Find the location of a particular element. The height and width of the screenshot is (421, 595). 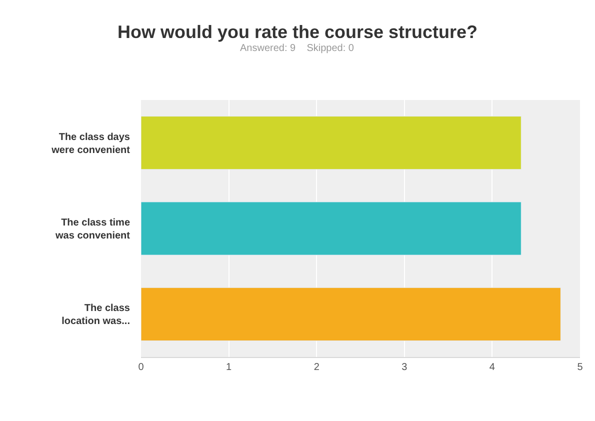

chart-subtitle: Answered: 9 Skipped: 0 is located at coordinates (297, 48).